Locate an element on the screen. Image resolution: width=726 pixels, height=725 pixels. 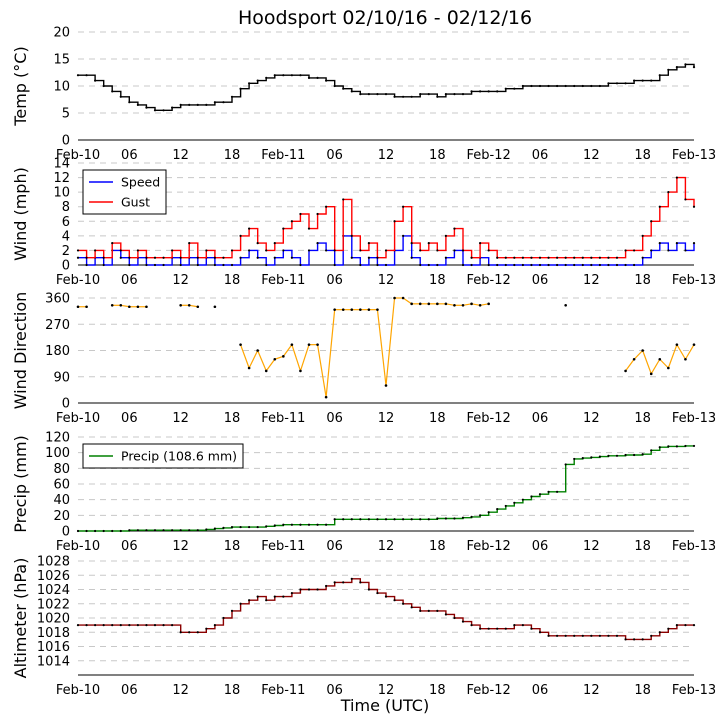
wind-y-tick-label: 8 is located at coordinates (66, 207).